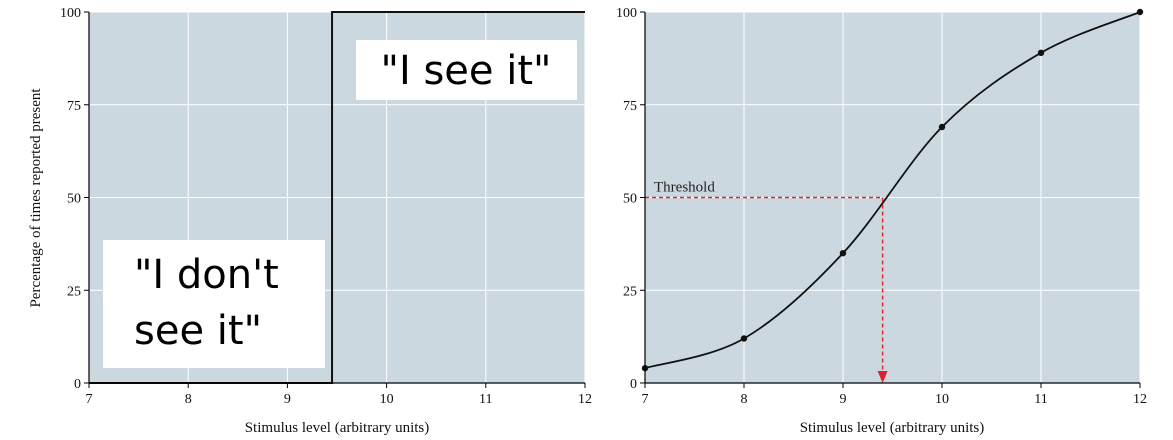 The image size is (1173, 440). I want to click on right-x-tick-label-3: 10, so click(942, 399).